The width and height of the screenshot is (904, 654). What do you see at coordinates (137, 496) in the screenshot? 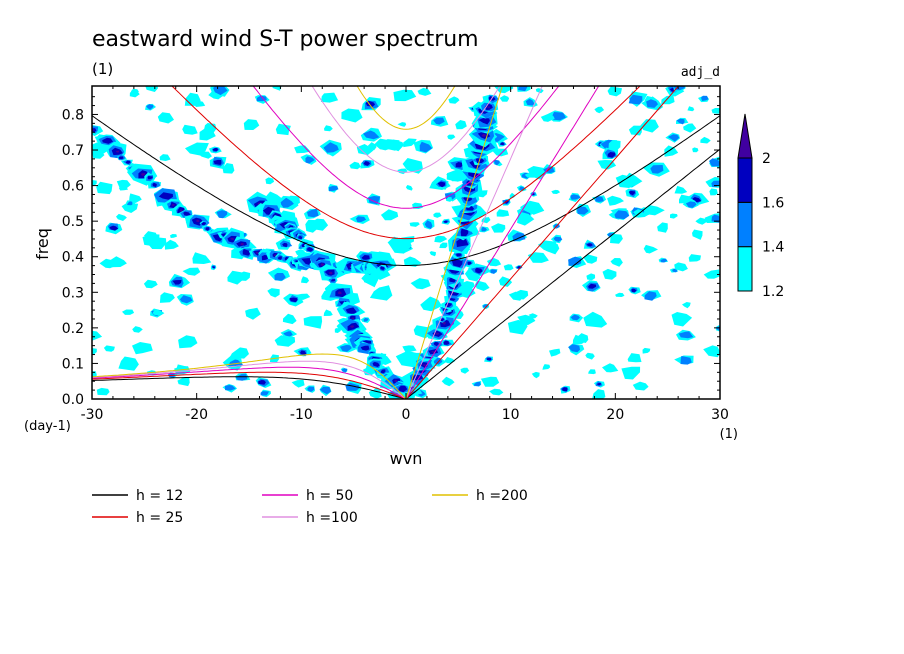
I see `legend-item: h = 12` at bounding box center [137, 496].